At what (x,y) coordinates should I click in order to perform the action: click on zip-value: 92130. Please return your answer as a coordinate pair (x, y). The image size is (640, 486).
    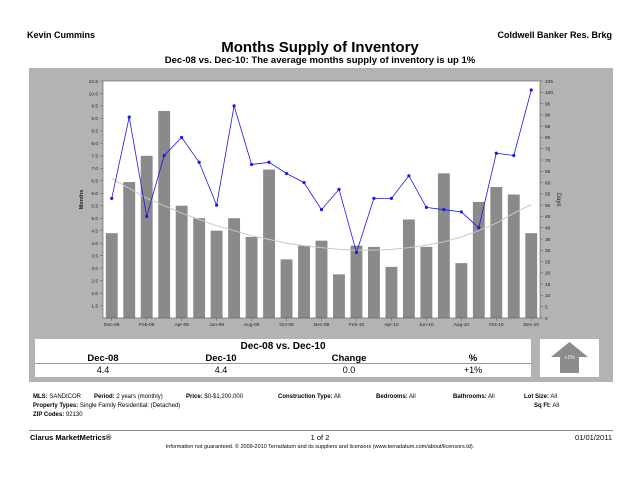
    Looking at the image, I should click on (74, 415).